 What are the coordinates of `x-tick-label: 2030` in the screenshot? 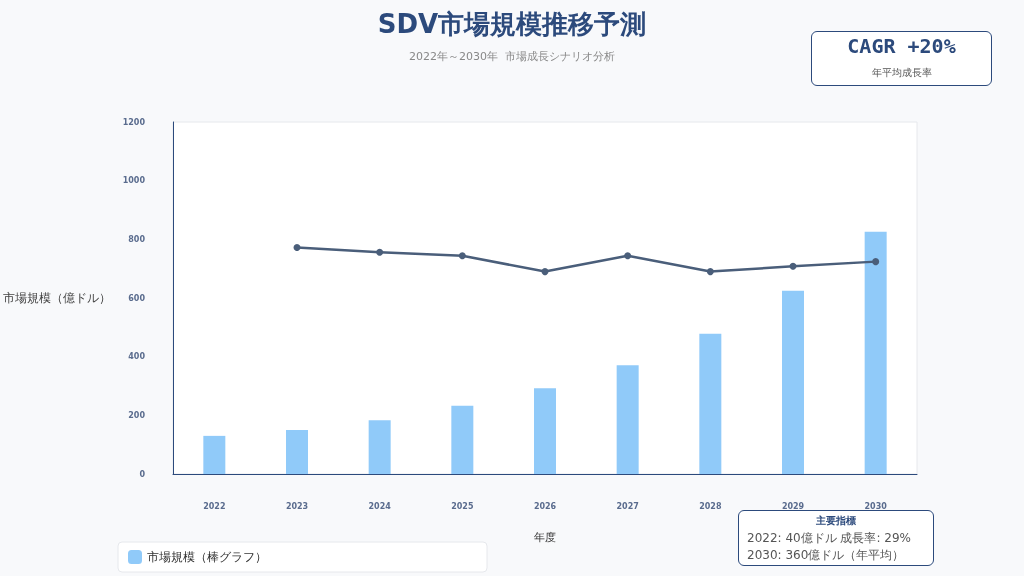 It's located at (876, 506).